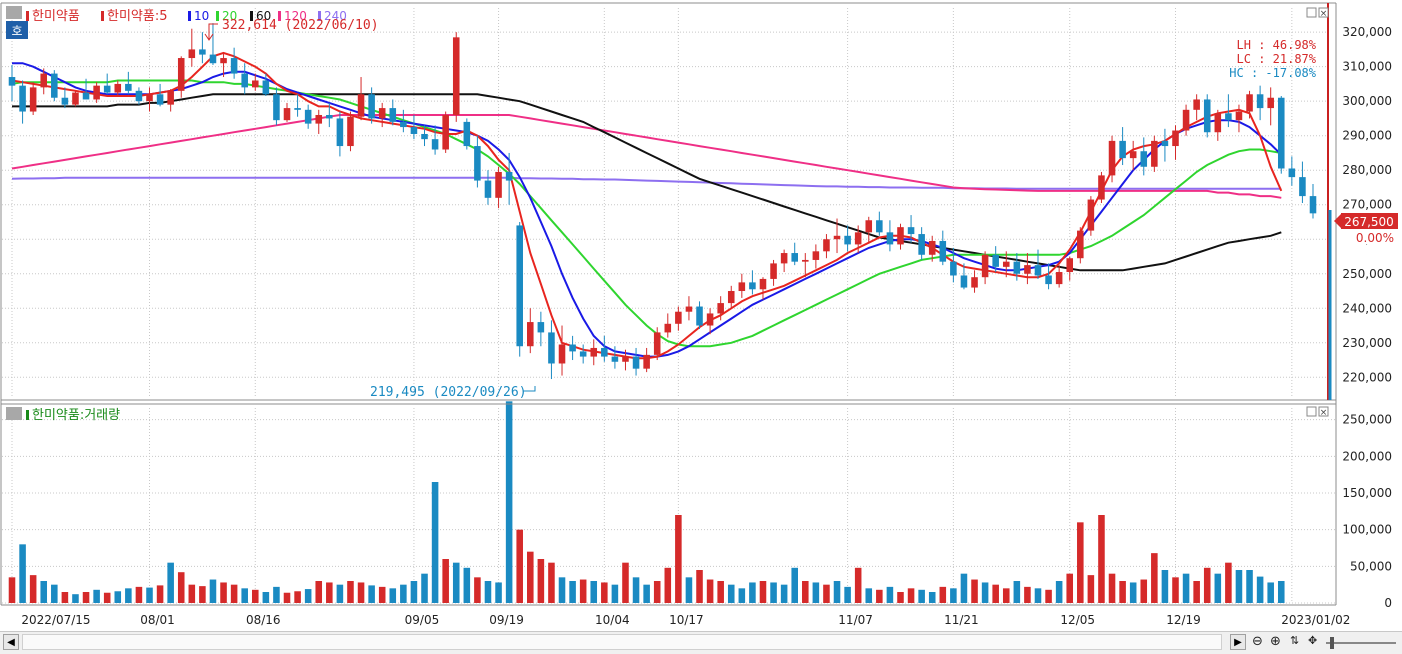 This screenshot has width=1402, height=654. Describe the element at coordinates (1332, 643) in the screenshot. I see `zoom-slider-thumb` at that location.